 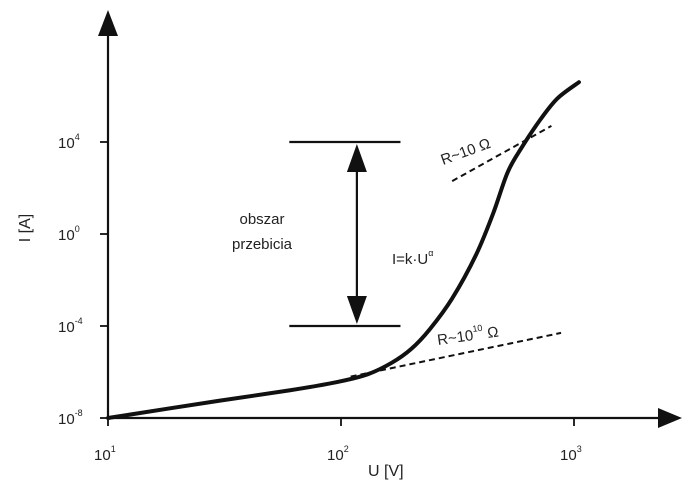 What do you see at coordinates (25, 228) in the screenshot?
I see `y-axis-label: I [A]` at bounding box center [25, 228].